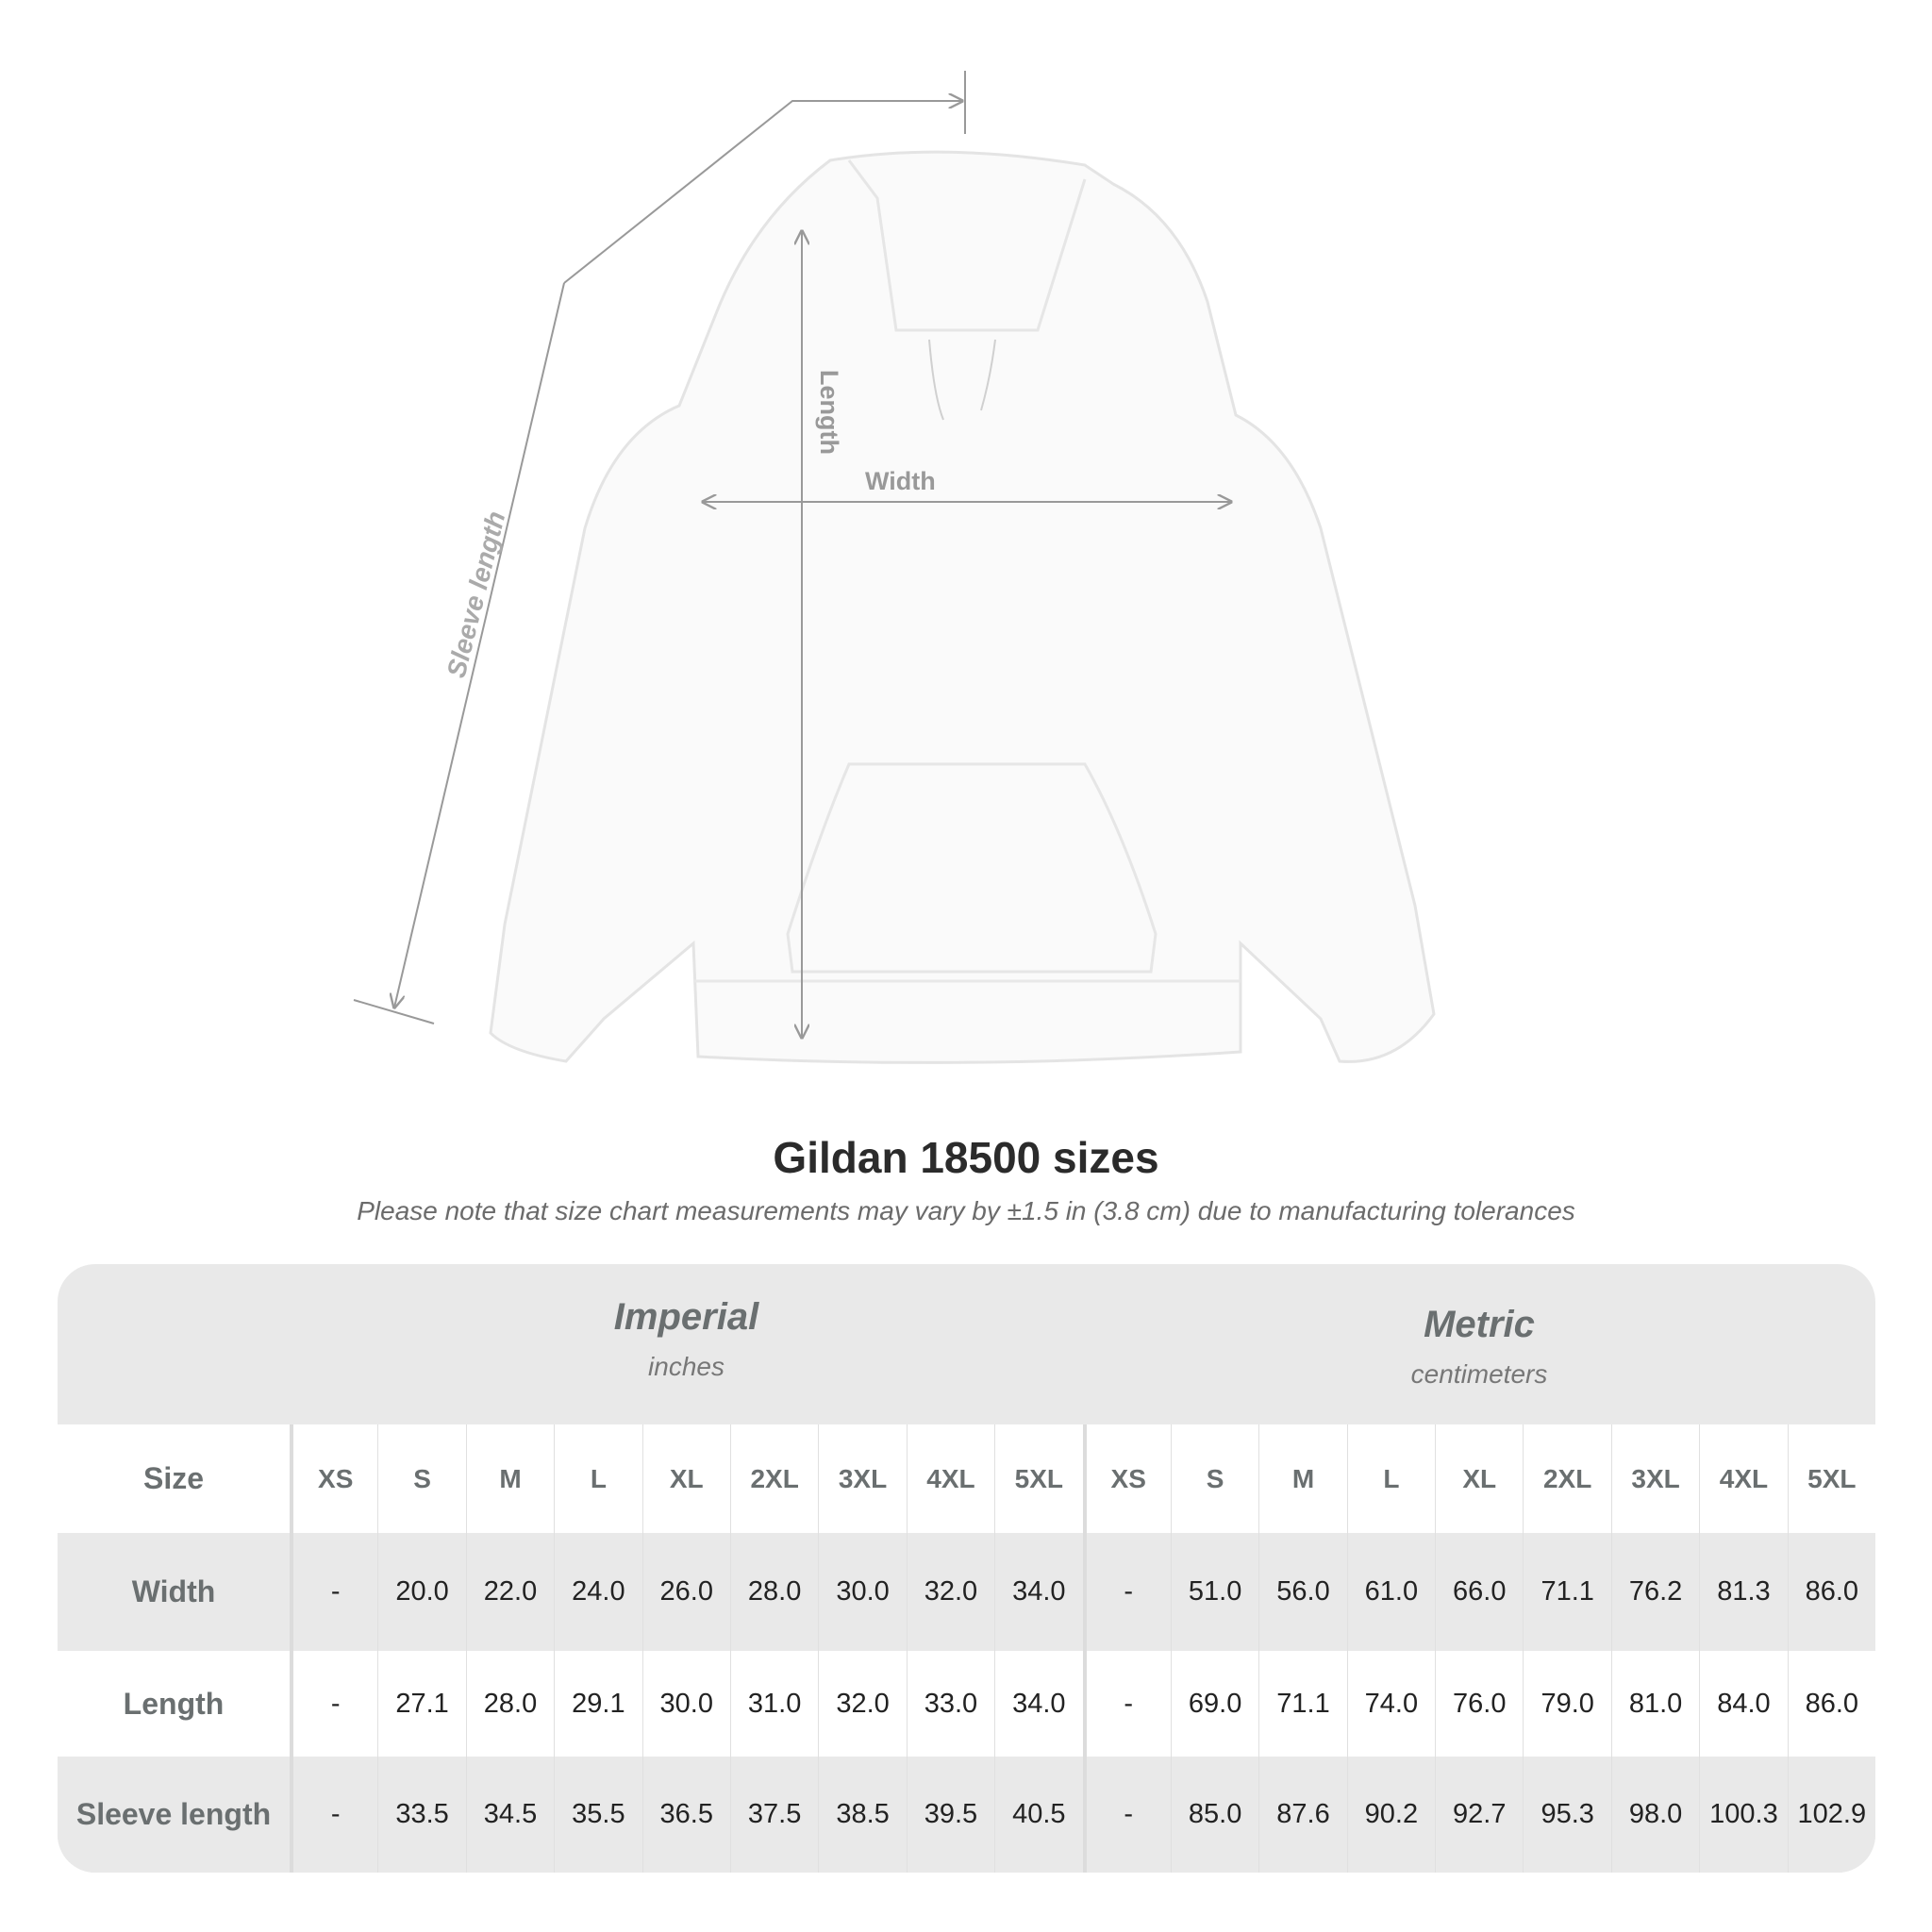 This screenshot has width=1932, height=1932. I want to click on metric-cell: 69.0, so click(1214, 1704).